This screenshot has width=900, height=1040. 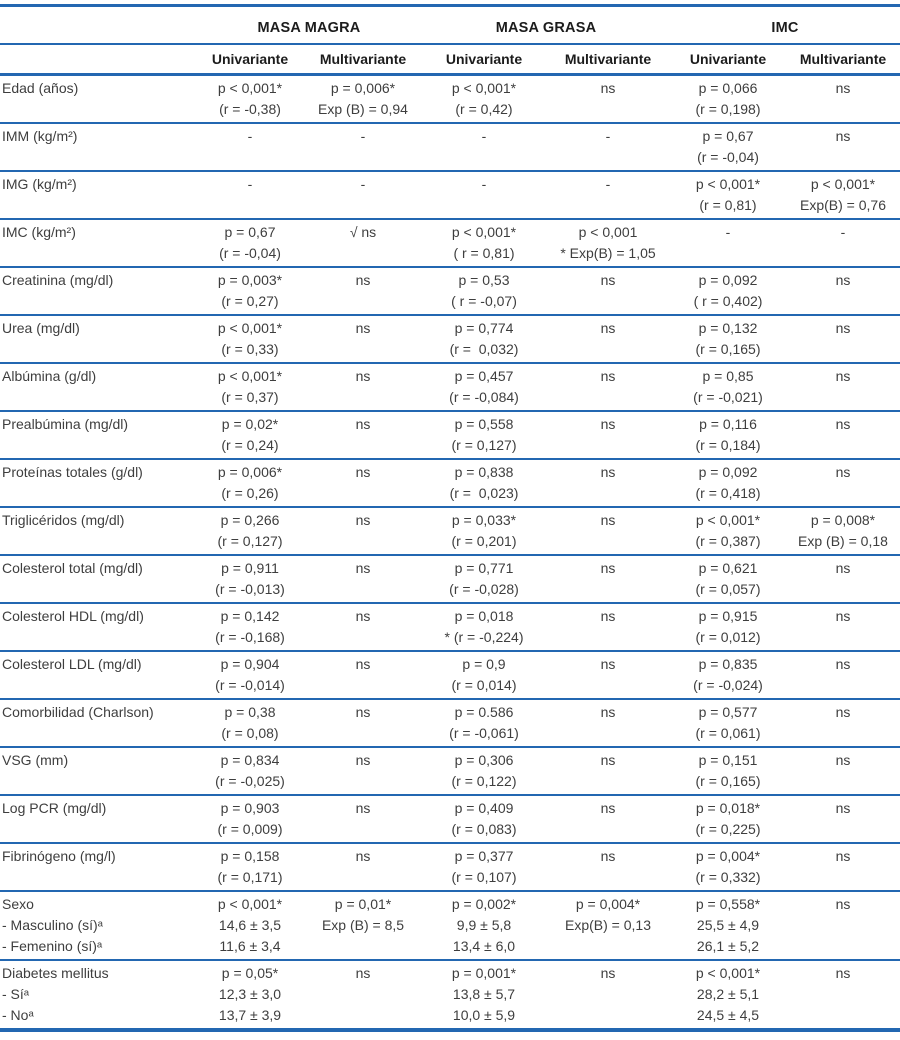 What do you see at coordinates (98, 723) in the screenshot?
I see `row-label: Comorbilidad (Charlson)` at bounding box center [98, 723].